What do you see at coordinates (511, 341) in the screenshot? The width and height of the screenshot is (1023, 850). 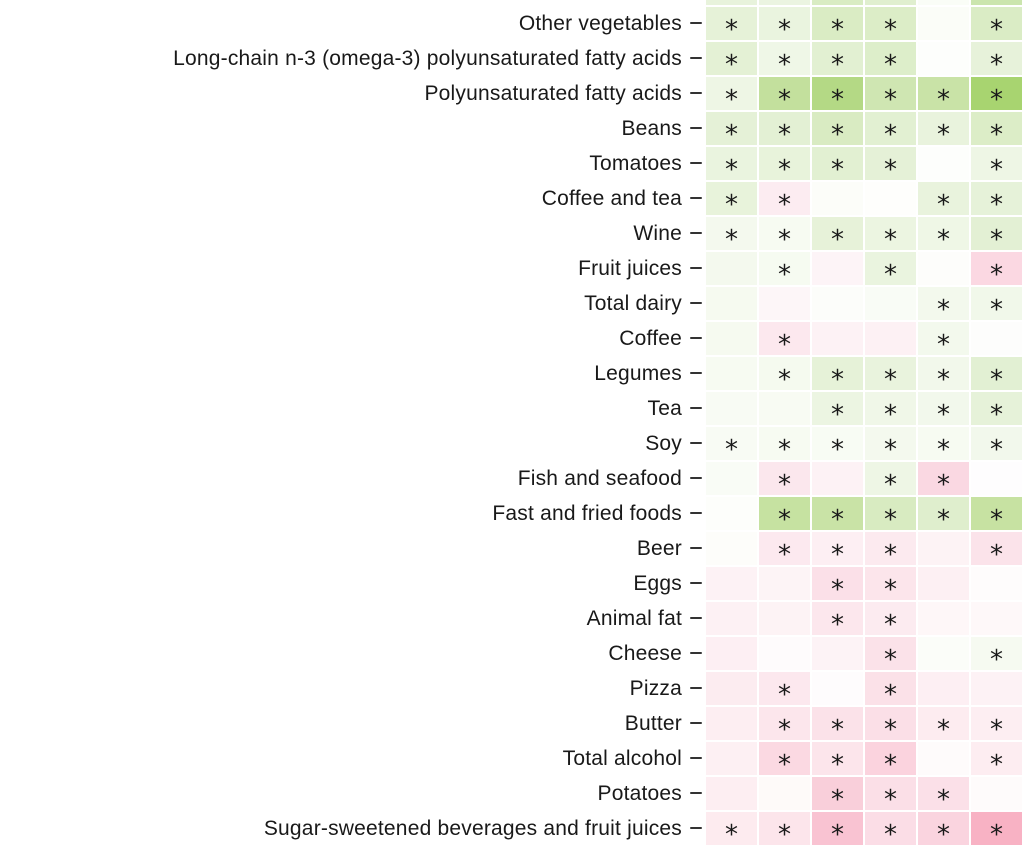 I see `heatmap-row: Coffee * *` at bounding box center [511, 341].